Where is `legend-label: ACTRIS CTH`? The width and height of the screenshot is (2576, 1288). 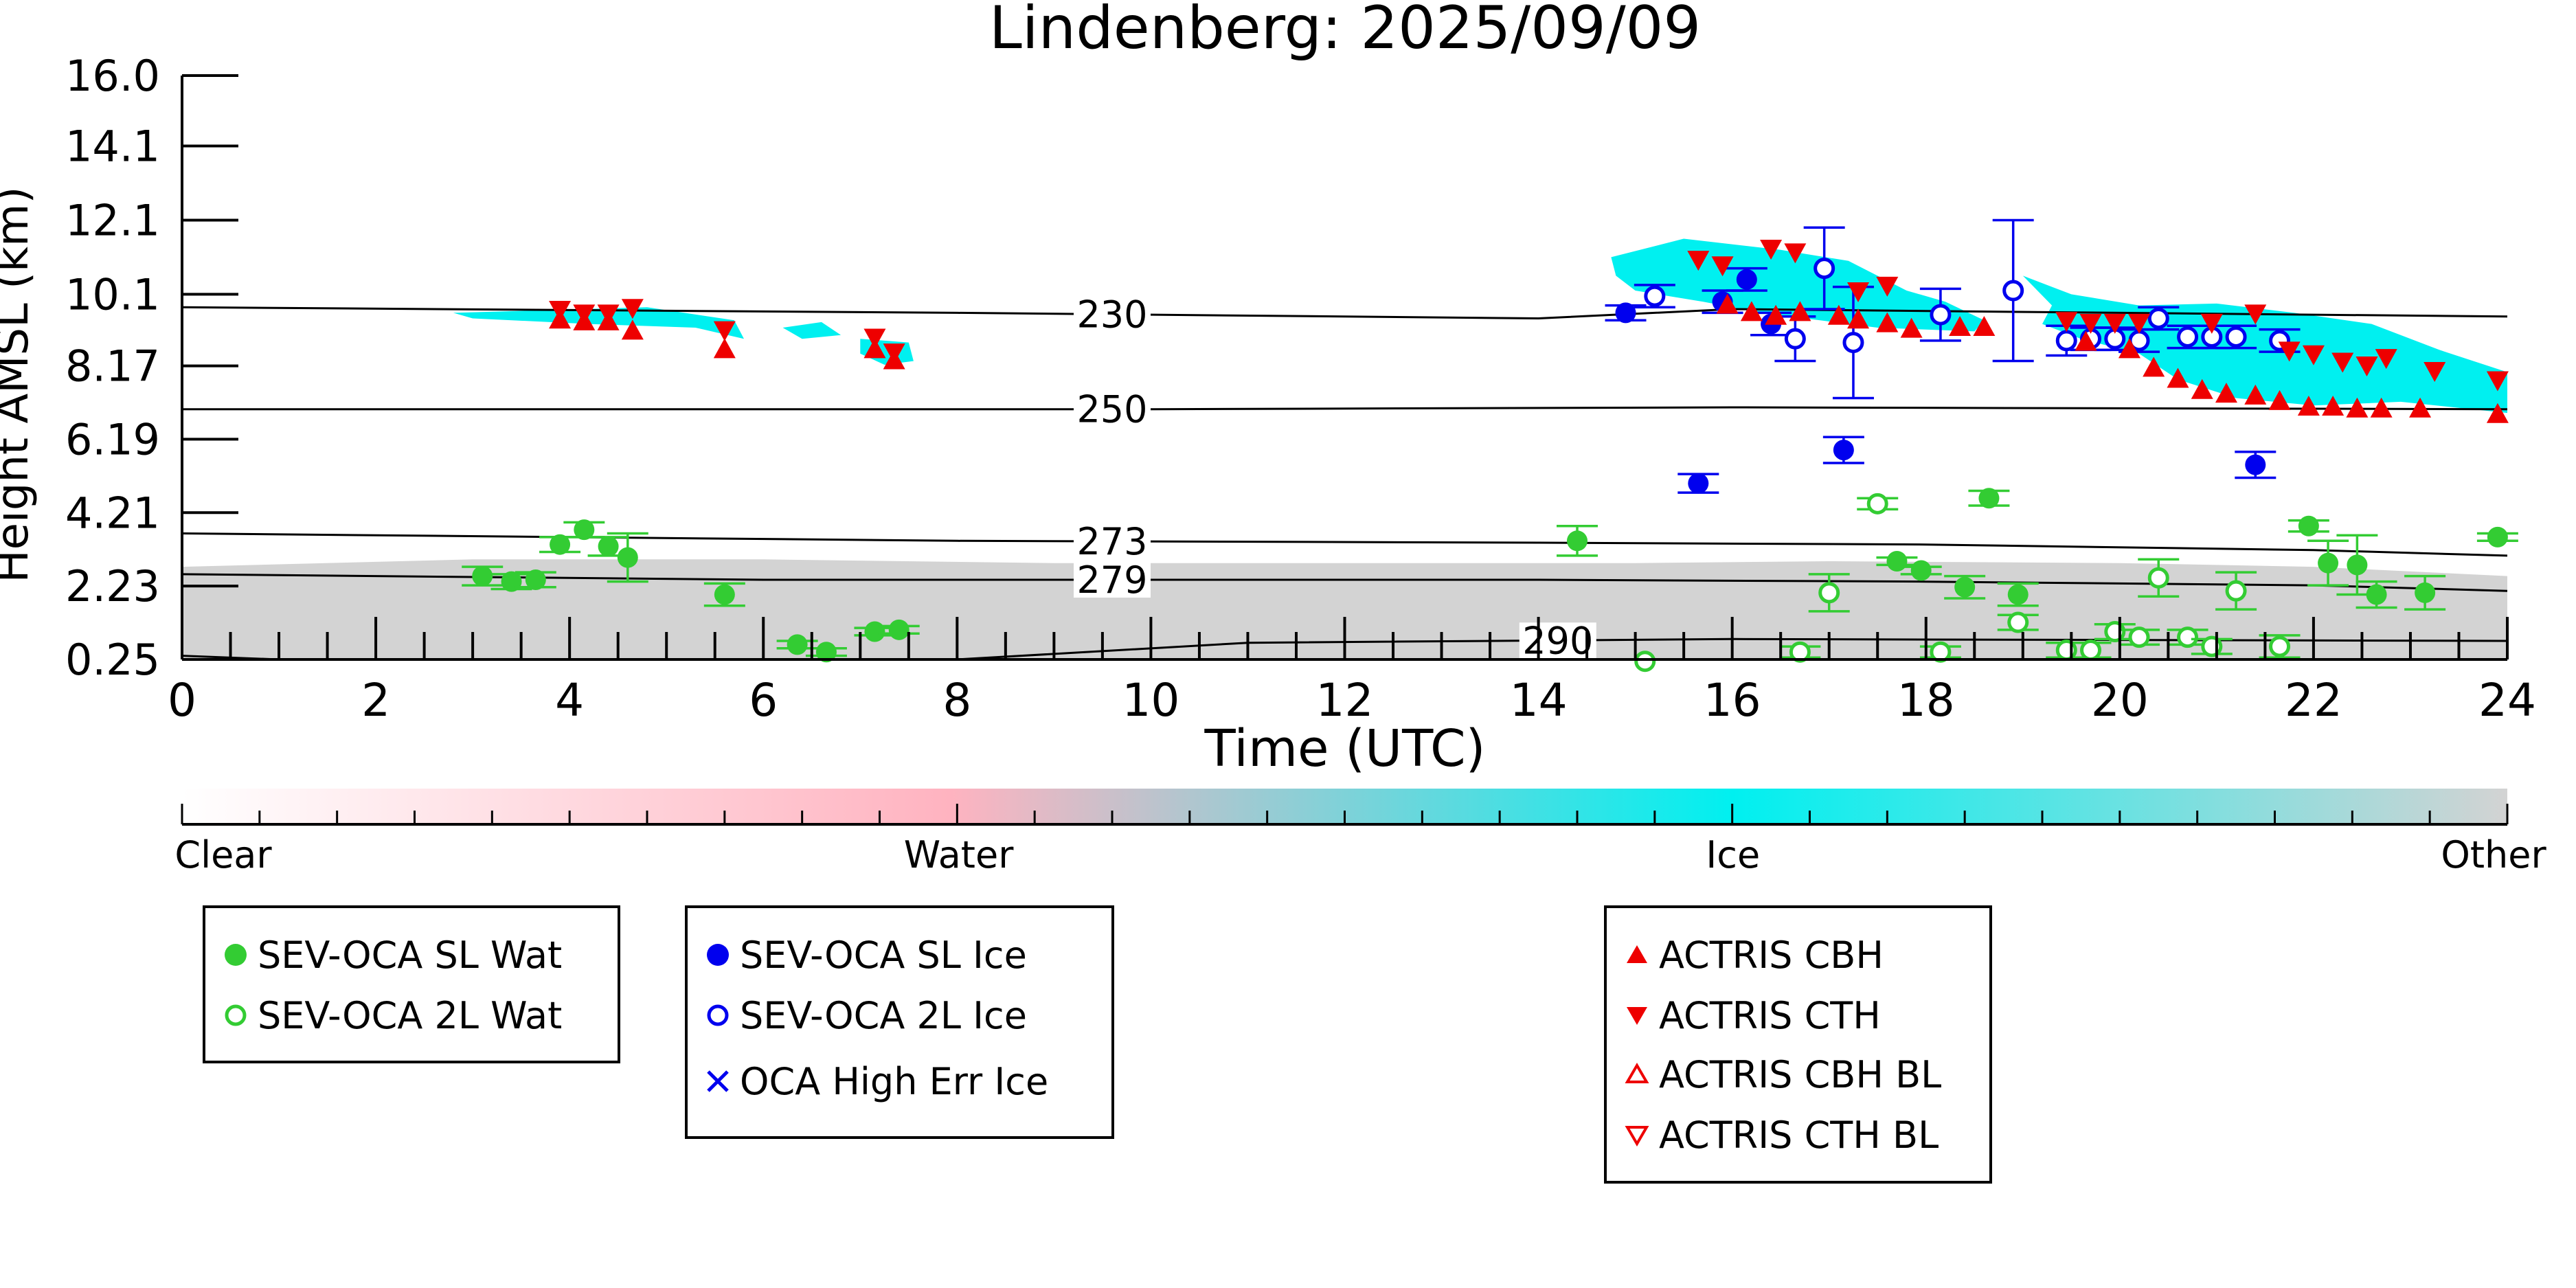 legend-label: ACTRIS CTH is located at coordinates (1770, 1015).